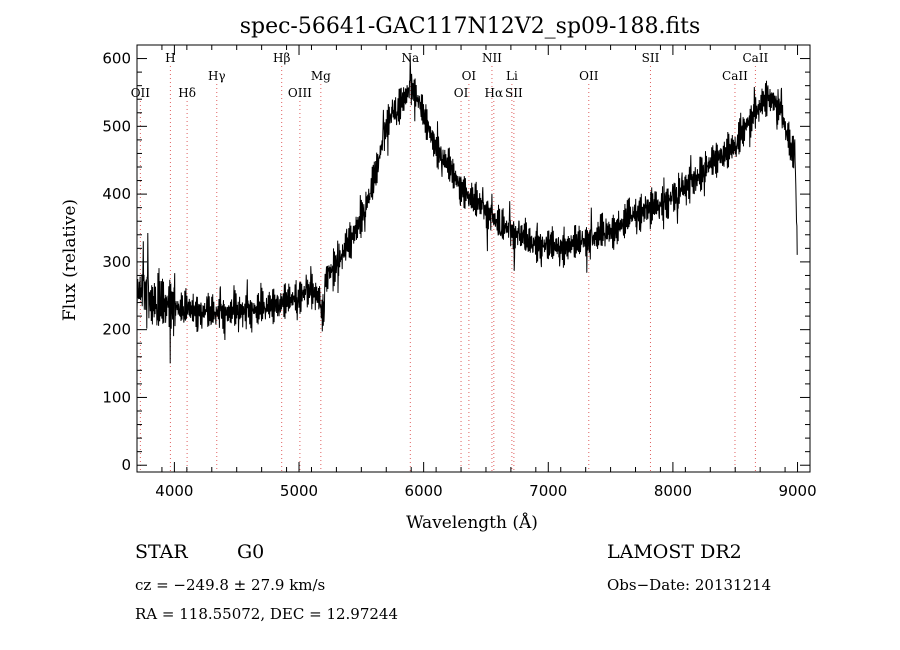 The height and width of the screenshot is (650, 900). I want to click on spectral-line-label: Hγ, so click(217, 76).